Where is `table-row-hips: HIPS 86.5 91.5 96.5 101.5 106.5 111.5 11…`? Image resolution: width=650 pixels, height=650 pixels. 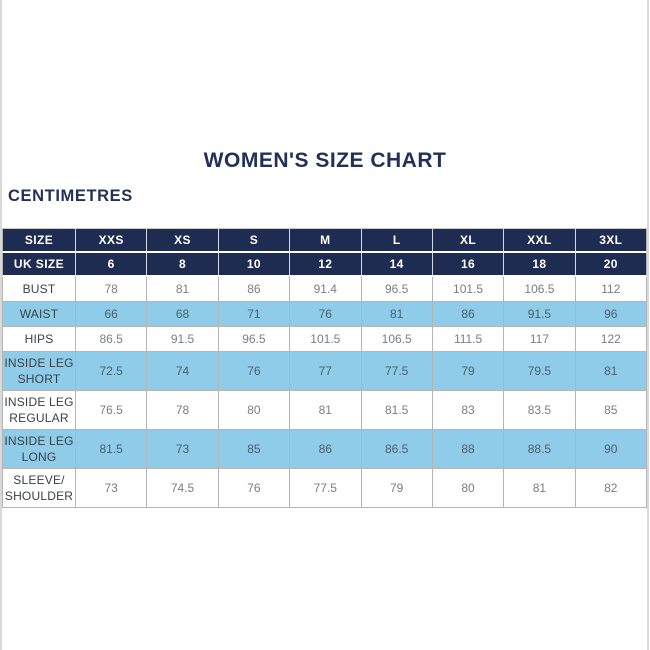
table-row-hips: HIPS 86.5 91.5 96.5 101.5 106.5 111.5 11… is located at coordinates (324, 339).